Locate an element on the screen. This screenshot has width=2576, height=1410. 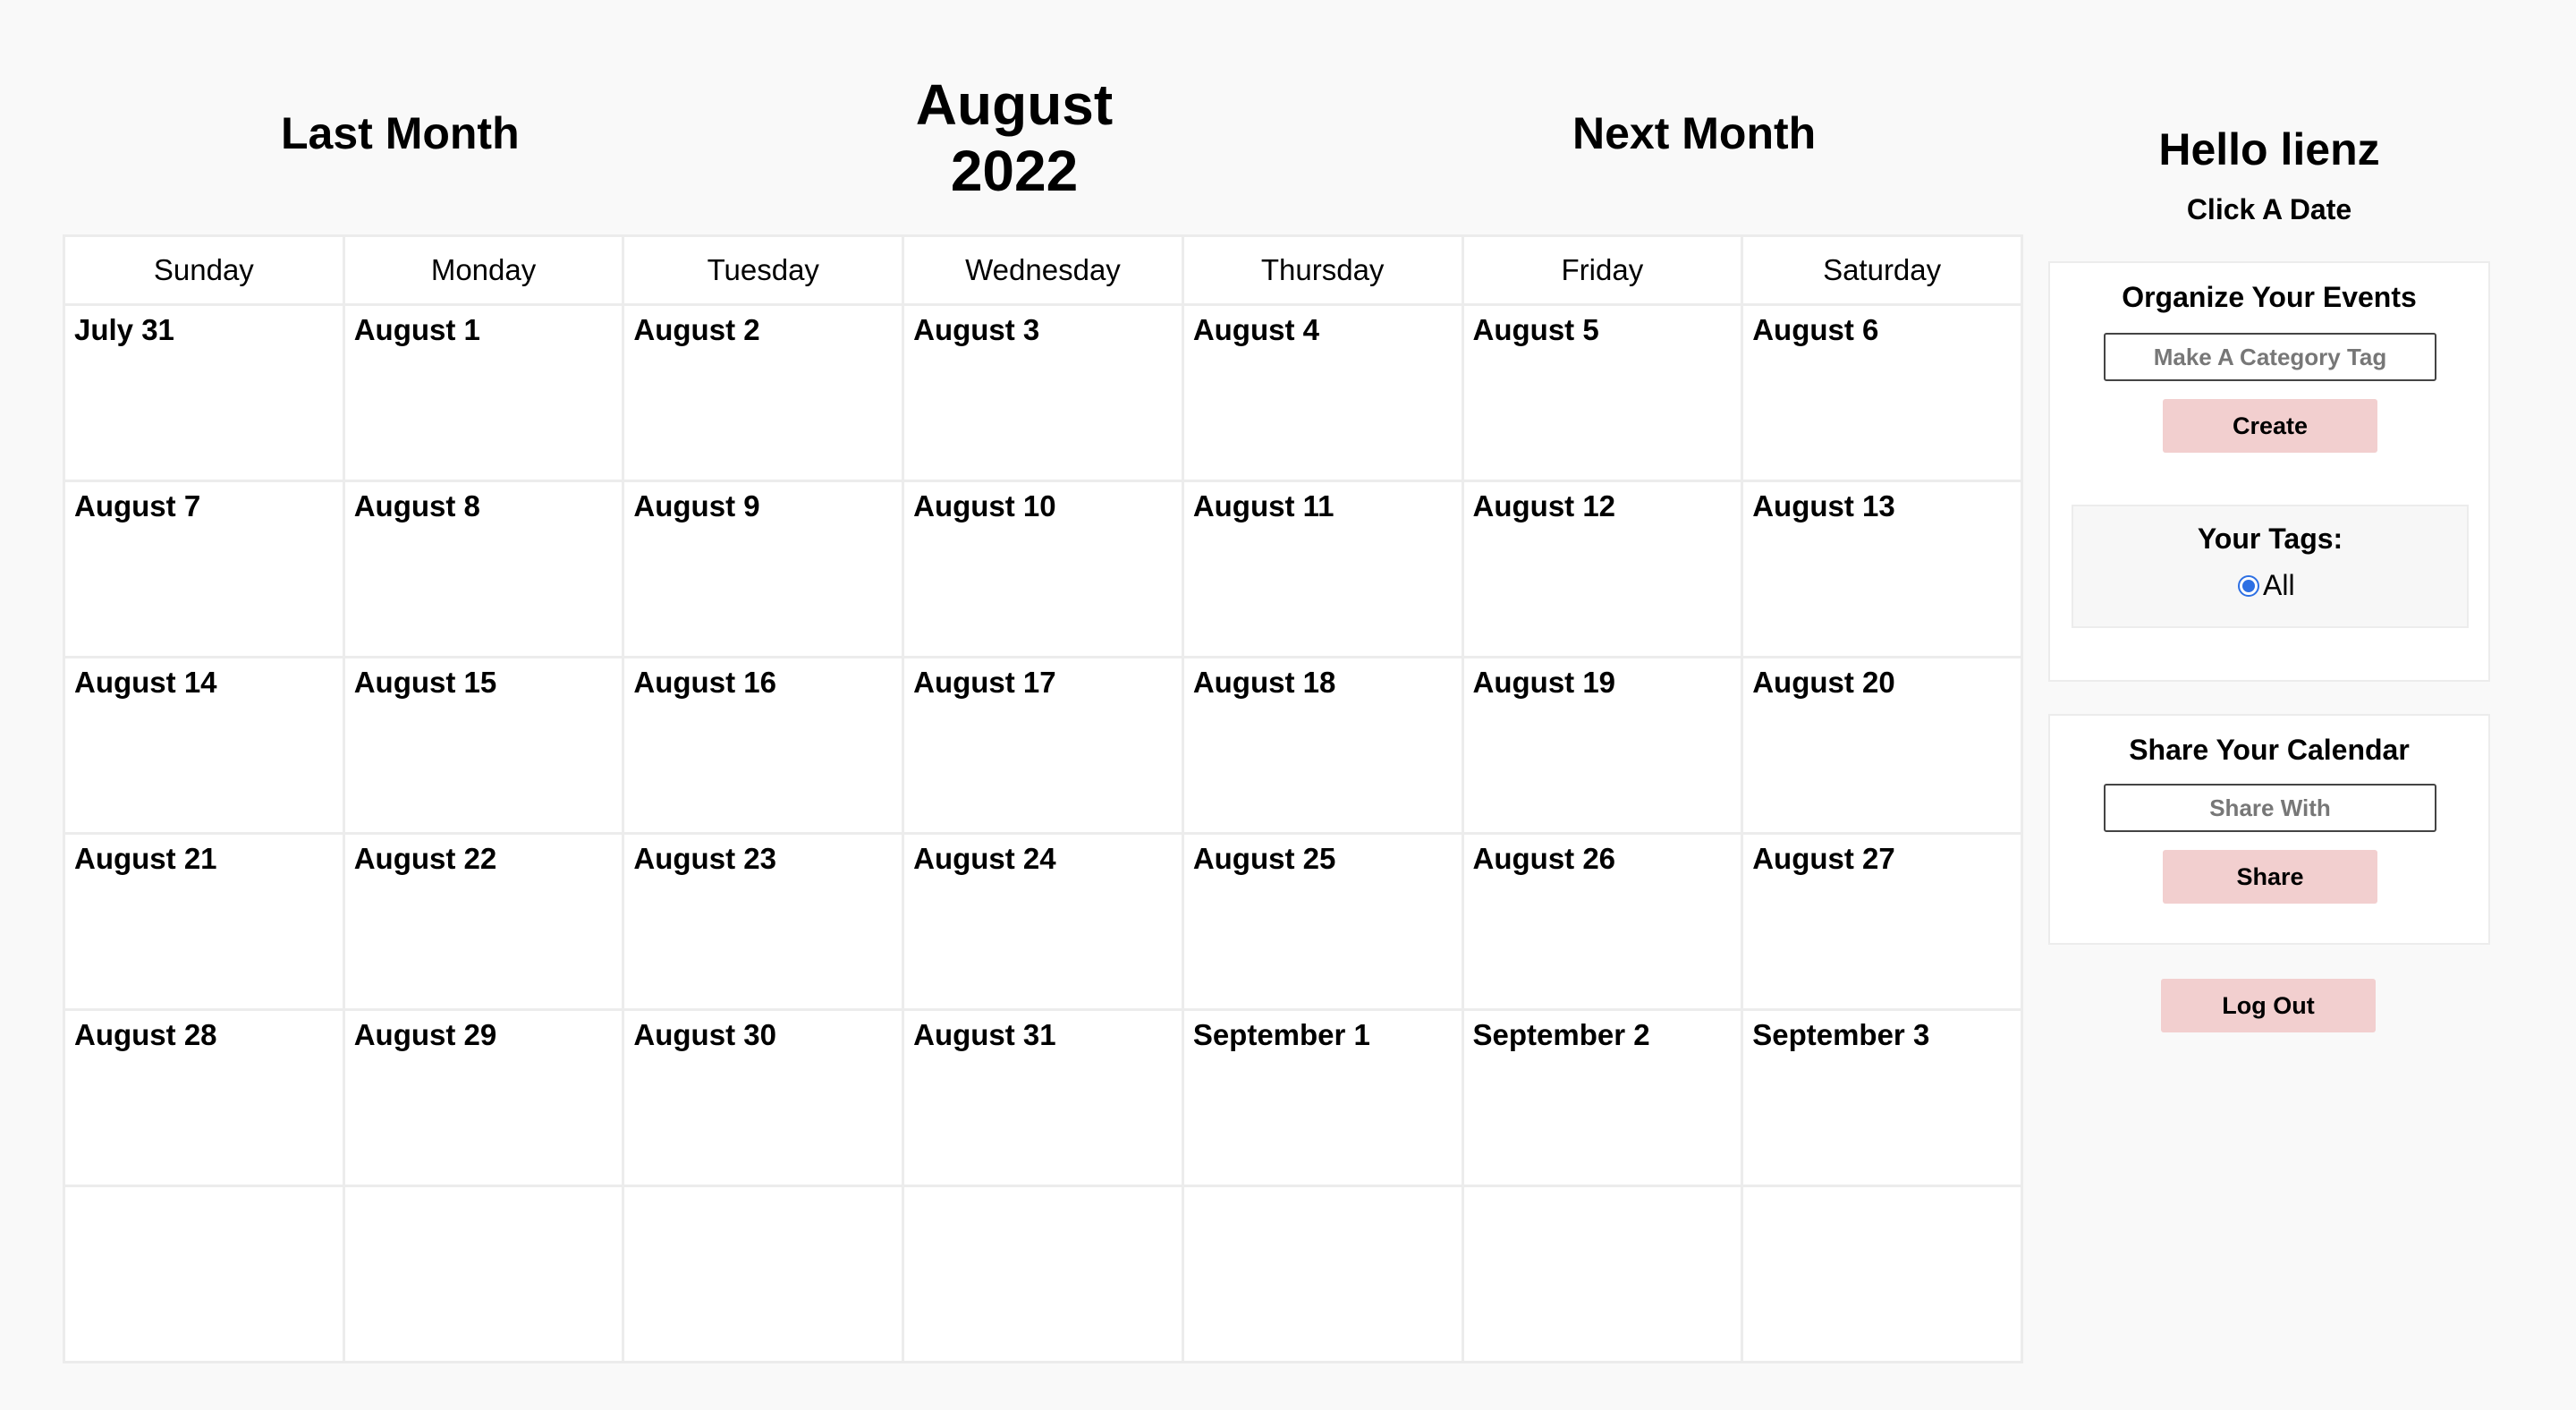
day-label: August 15 is located at coordinates (425, 682).